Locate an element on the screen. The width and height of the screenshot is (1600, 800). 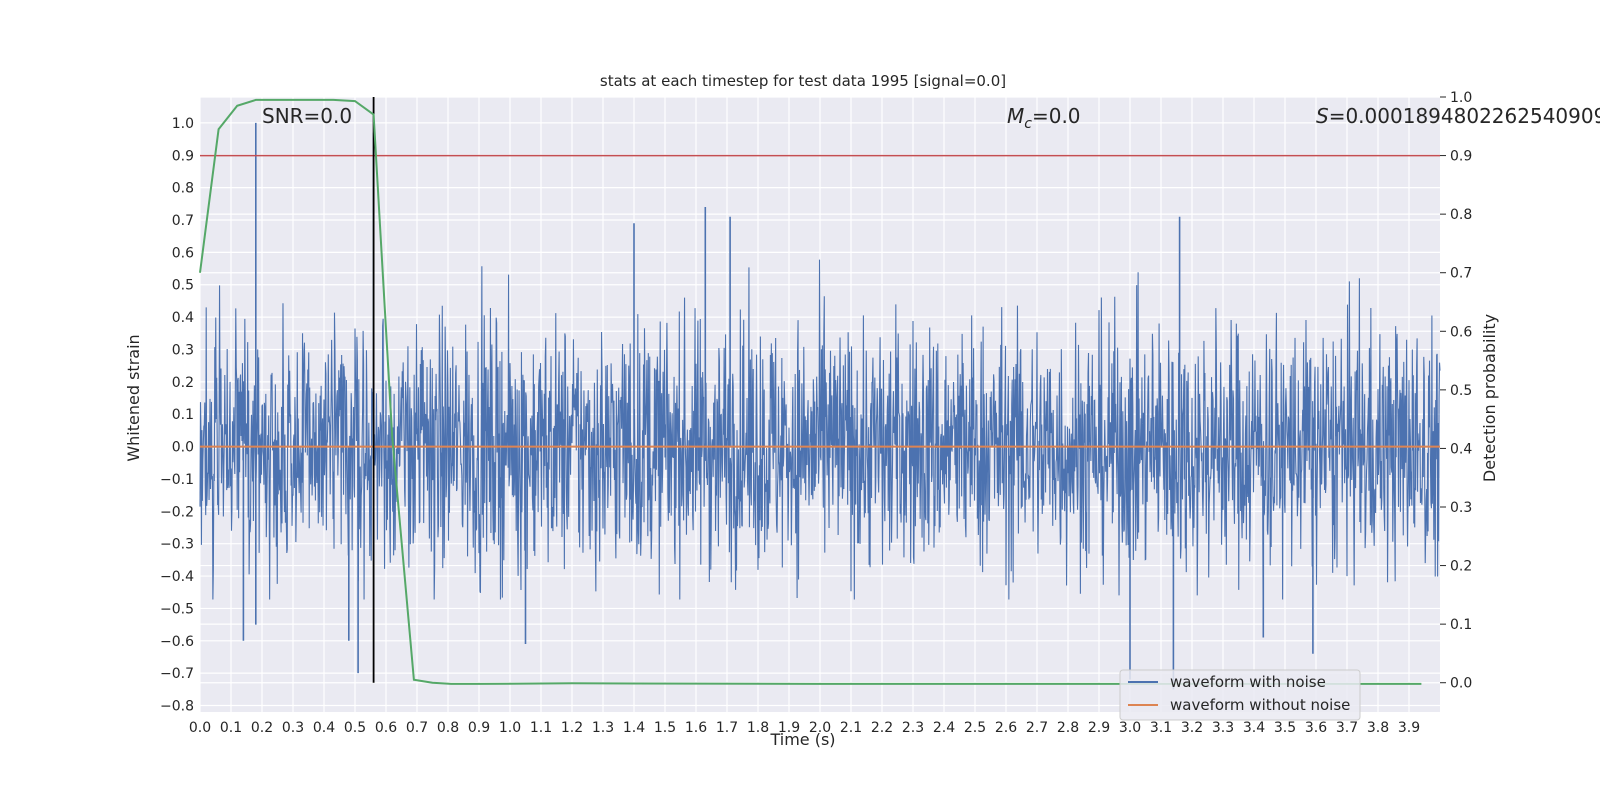
y-tick-label: −0.3 is located at coordinates (177, 545).